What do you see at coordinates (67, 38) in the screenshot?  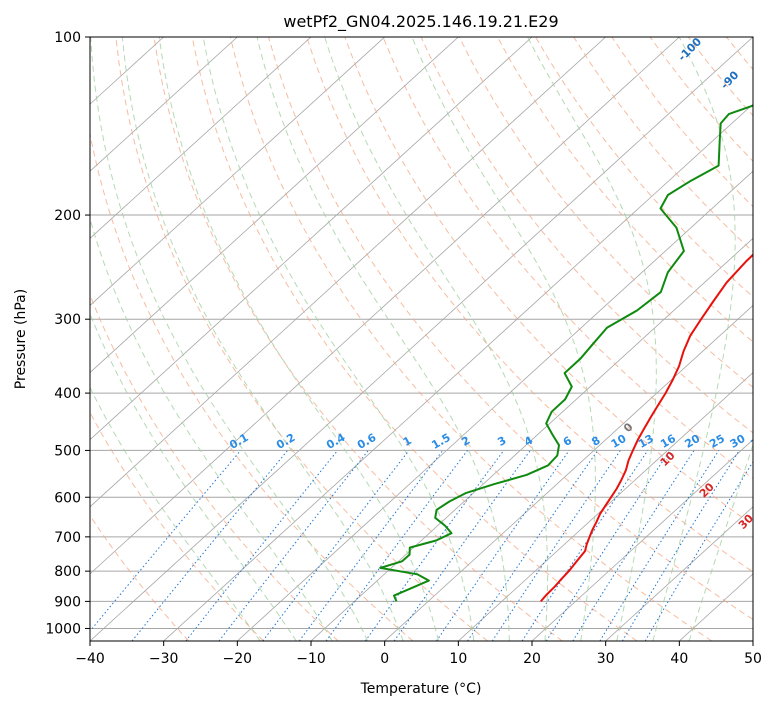 I see `y-tick-label: 100` at bounding box center [67, 38].